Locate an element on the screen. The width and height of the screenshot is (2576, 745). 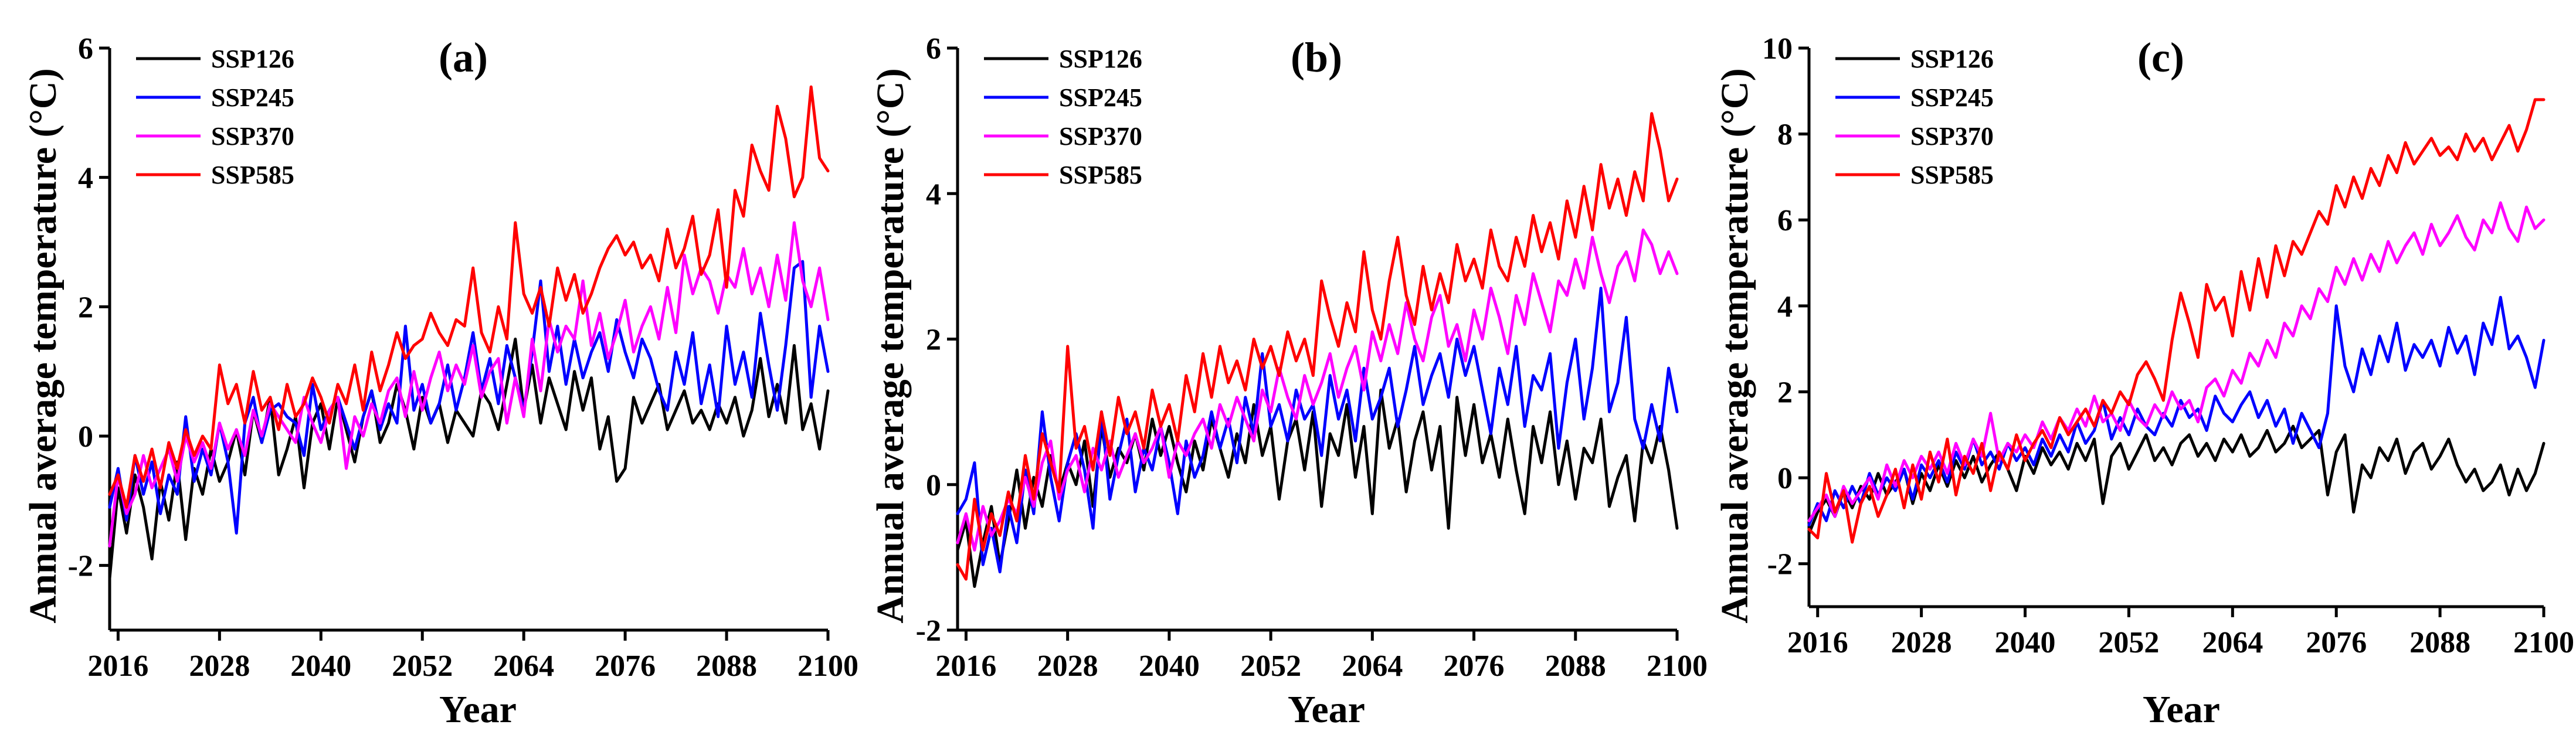
panel-label: (c) is located at coordinates (2160, 58).